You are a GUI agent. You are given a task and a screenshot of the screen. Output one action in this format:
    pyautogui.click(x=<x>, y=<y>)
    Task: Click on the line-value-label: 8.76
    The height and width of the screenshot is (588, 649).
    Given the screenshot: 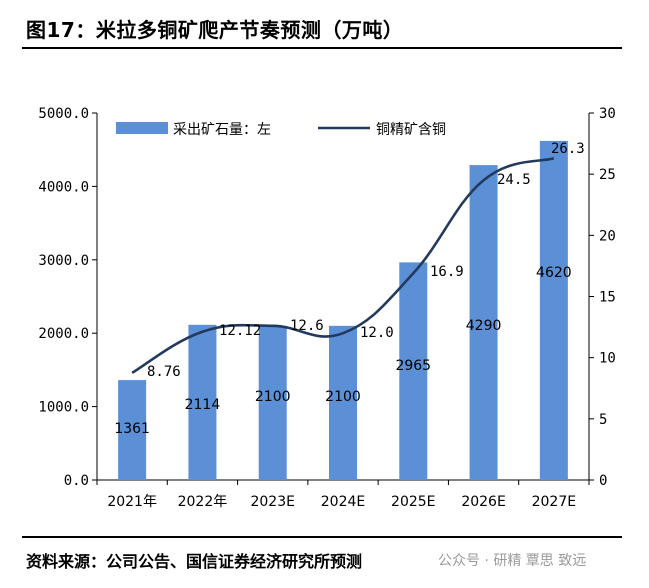 What is the action you would take?
    pyautogui.click(x=164, y=372)
    